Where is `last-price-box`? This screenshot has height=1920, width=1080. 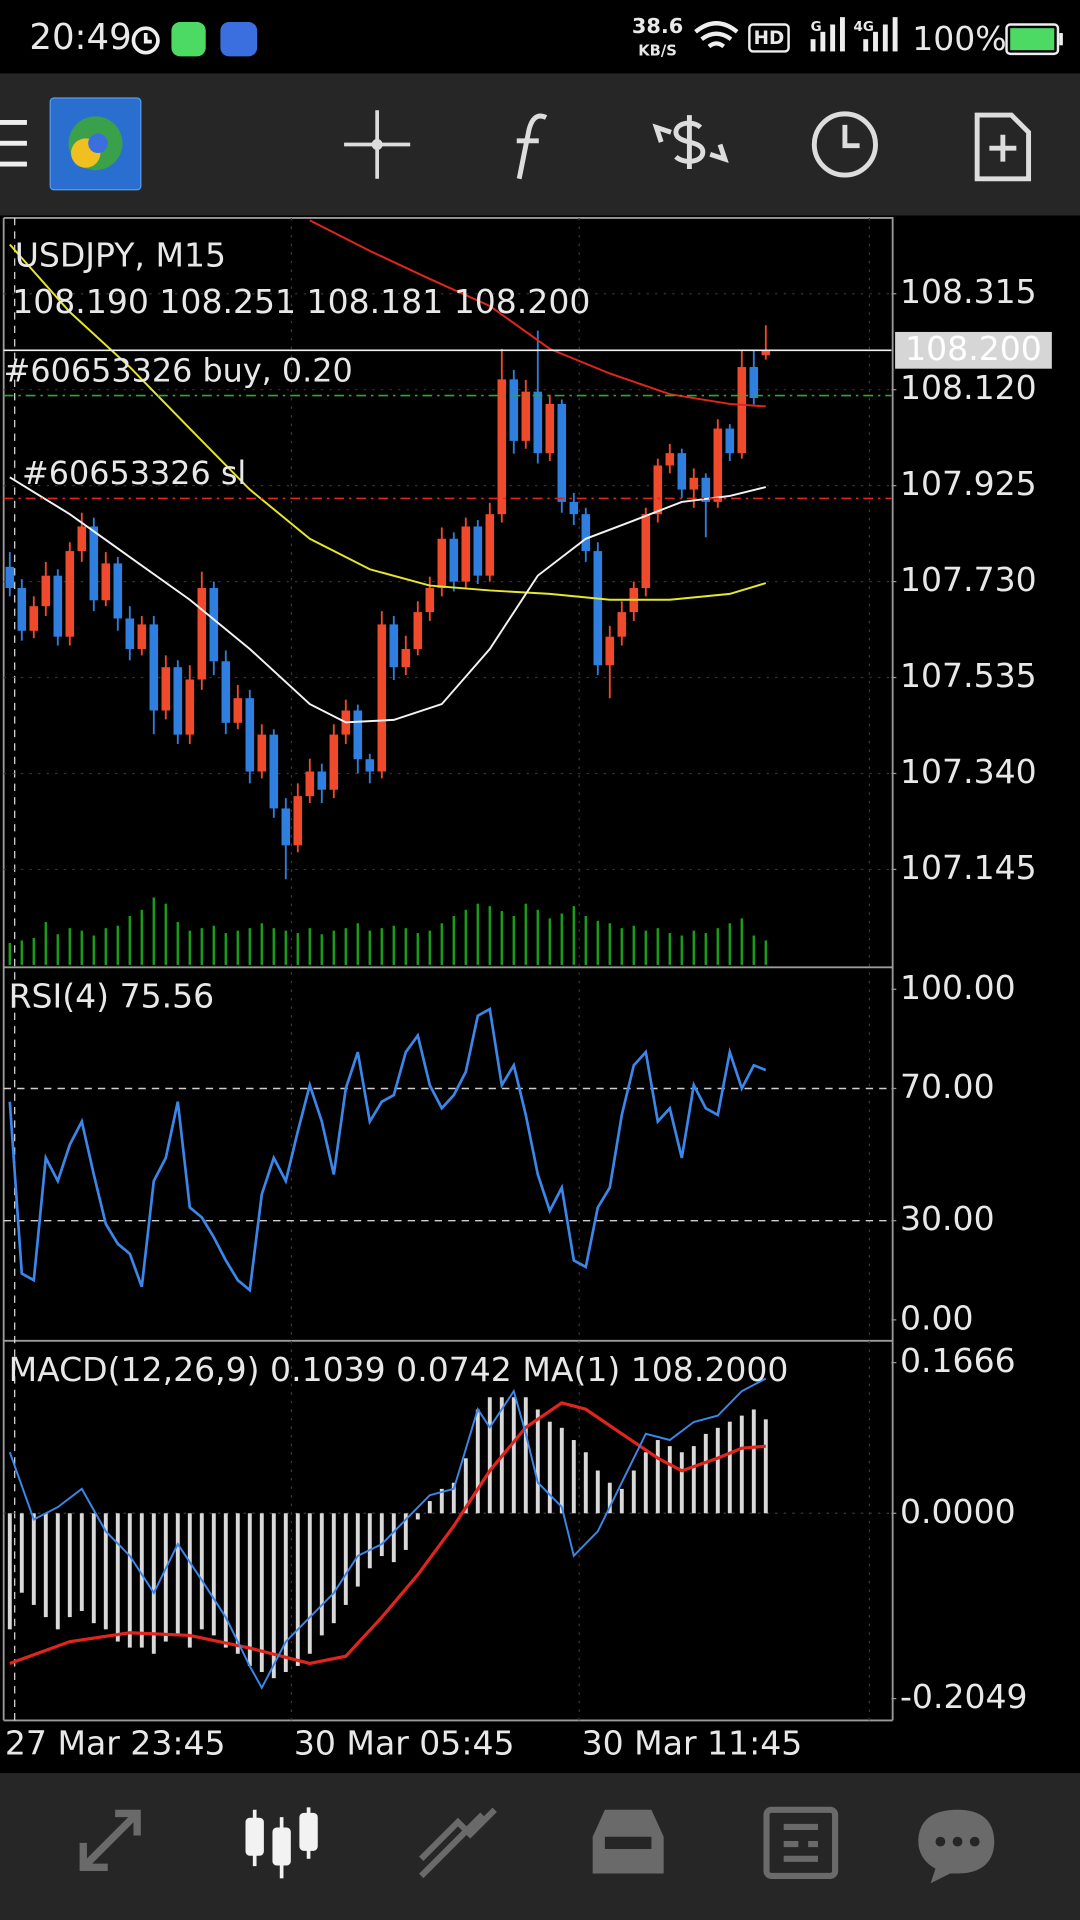 last-price-box is located at coordinates (973, 350).